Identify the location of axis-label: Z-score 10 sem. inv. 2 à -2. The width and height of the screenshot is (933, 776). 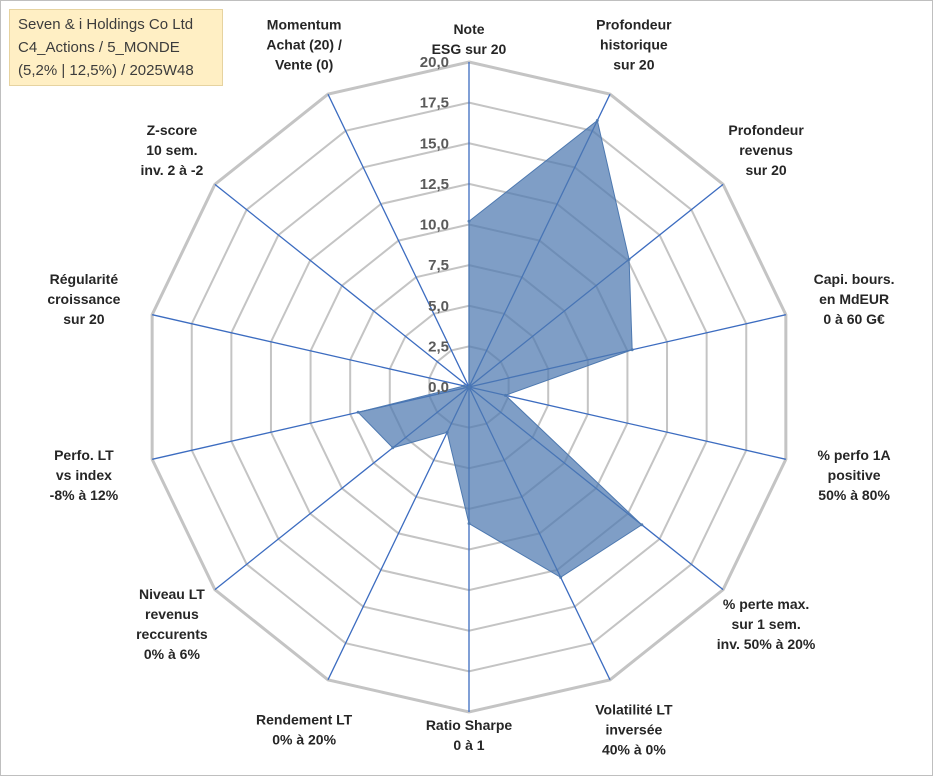
(172, 150).